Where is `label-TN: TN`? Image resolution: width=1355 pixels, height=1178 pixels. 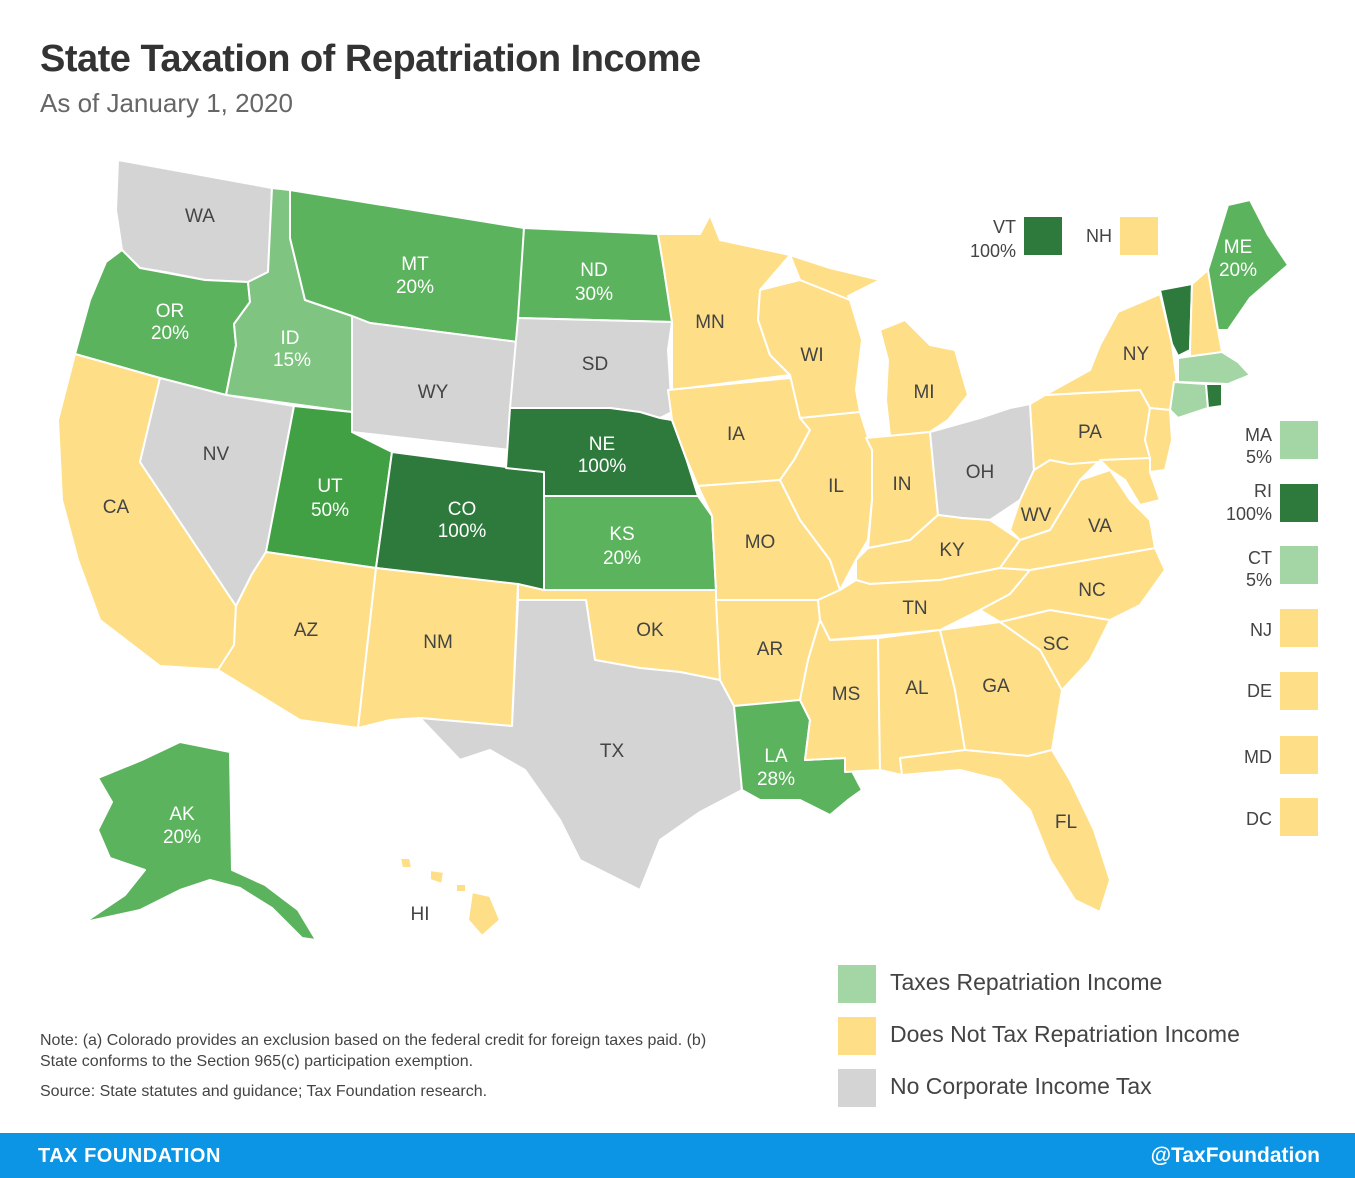 label-TN: TN is located at coordinates (914, 608).